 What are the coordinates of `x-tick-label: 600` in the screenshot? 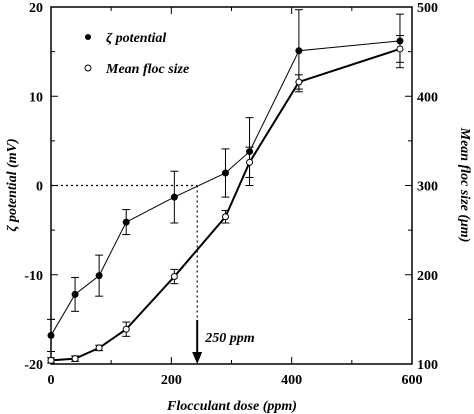 It's located at (412, 380).